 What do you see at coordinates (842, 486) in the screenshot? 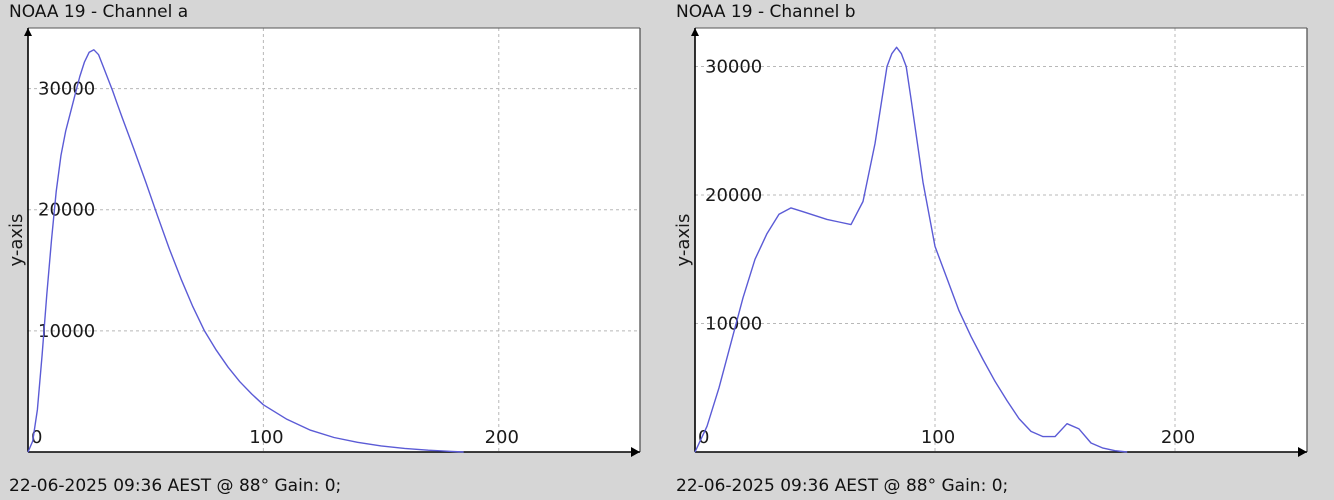
I see `pass-info: 22-06-2025 09:36 AEST @ 88° Gain: 0;` at bounding box center [842, 486].